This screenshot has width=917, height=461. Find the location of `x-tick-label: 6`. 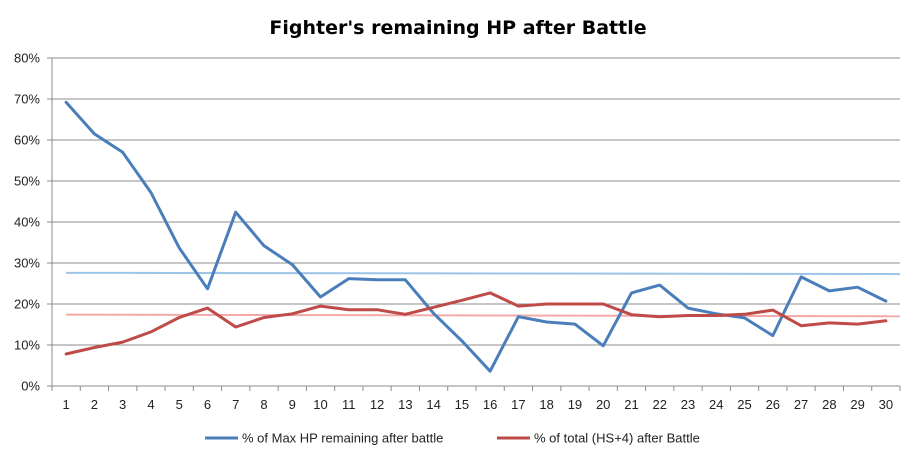

x-tick-label: 6 is located at coordinates (207, 404).